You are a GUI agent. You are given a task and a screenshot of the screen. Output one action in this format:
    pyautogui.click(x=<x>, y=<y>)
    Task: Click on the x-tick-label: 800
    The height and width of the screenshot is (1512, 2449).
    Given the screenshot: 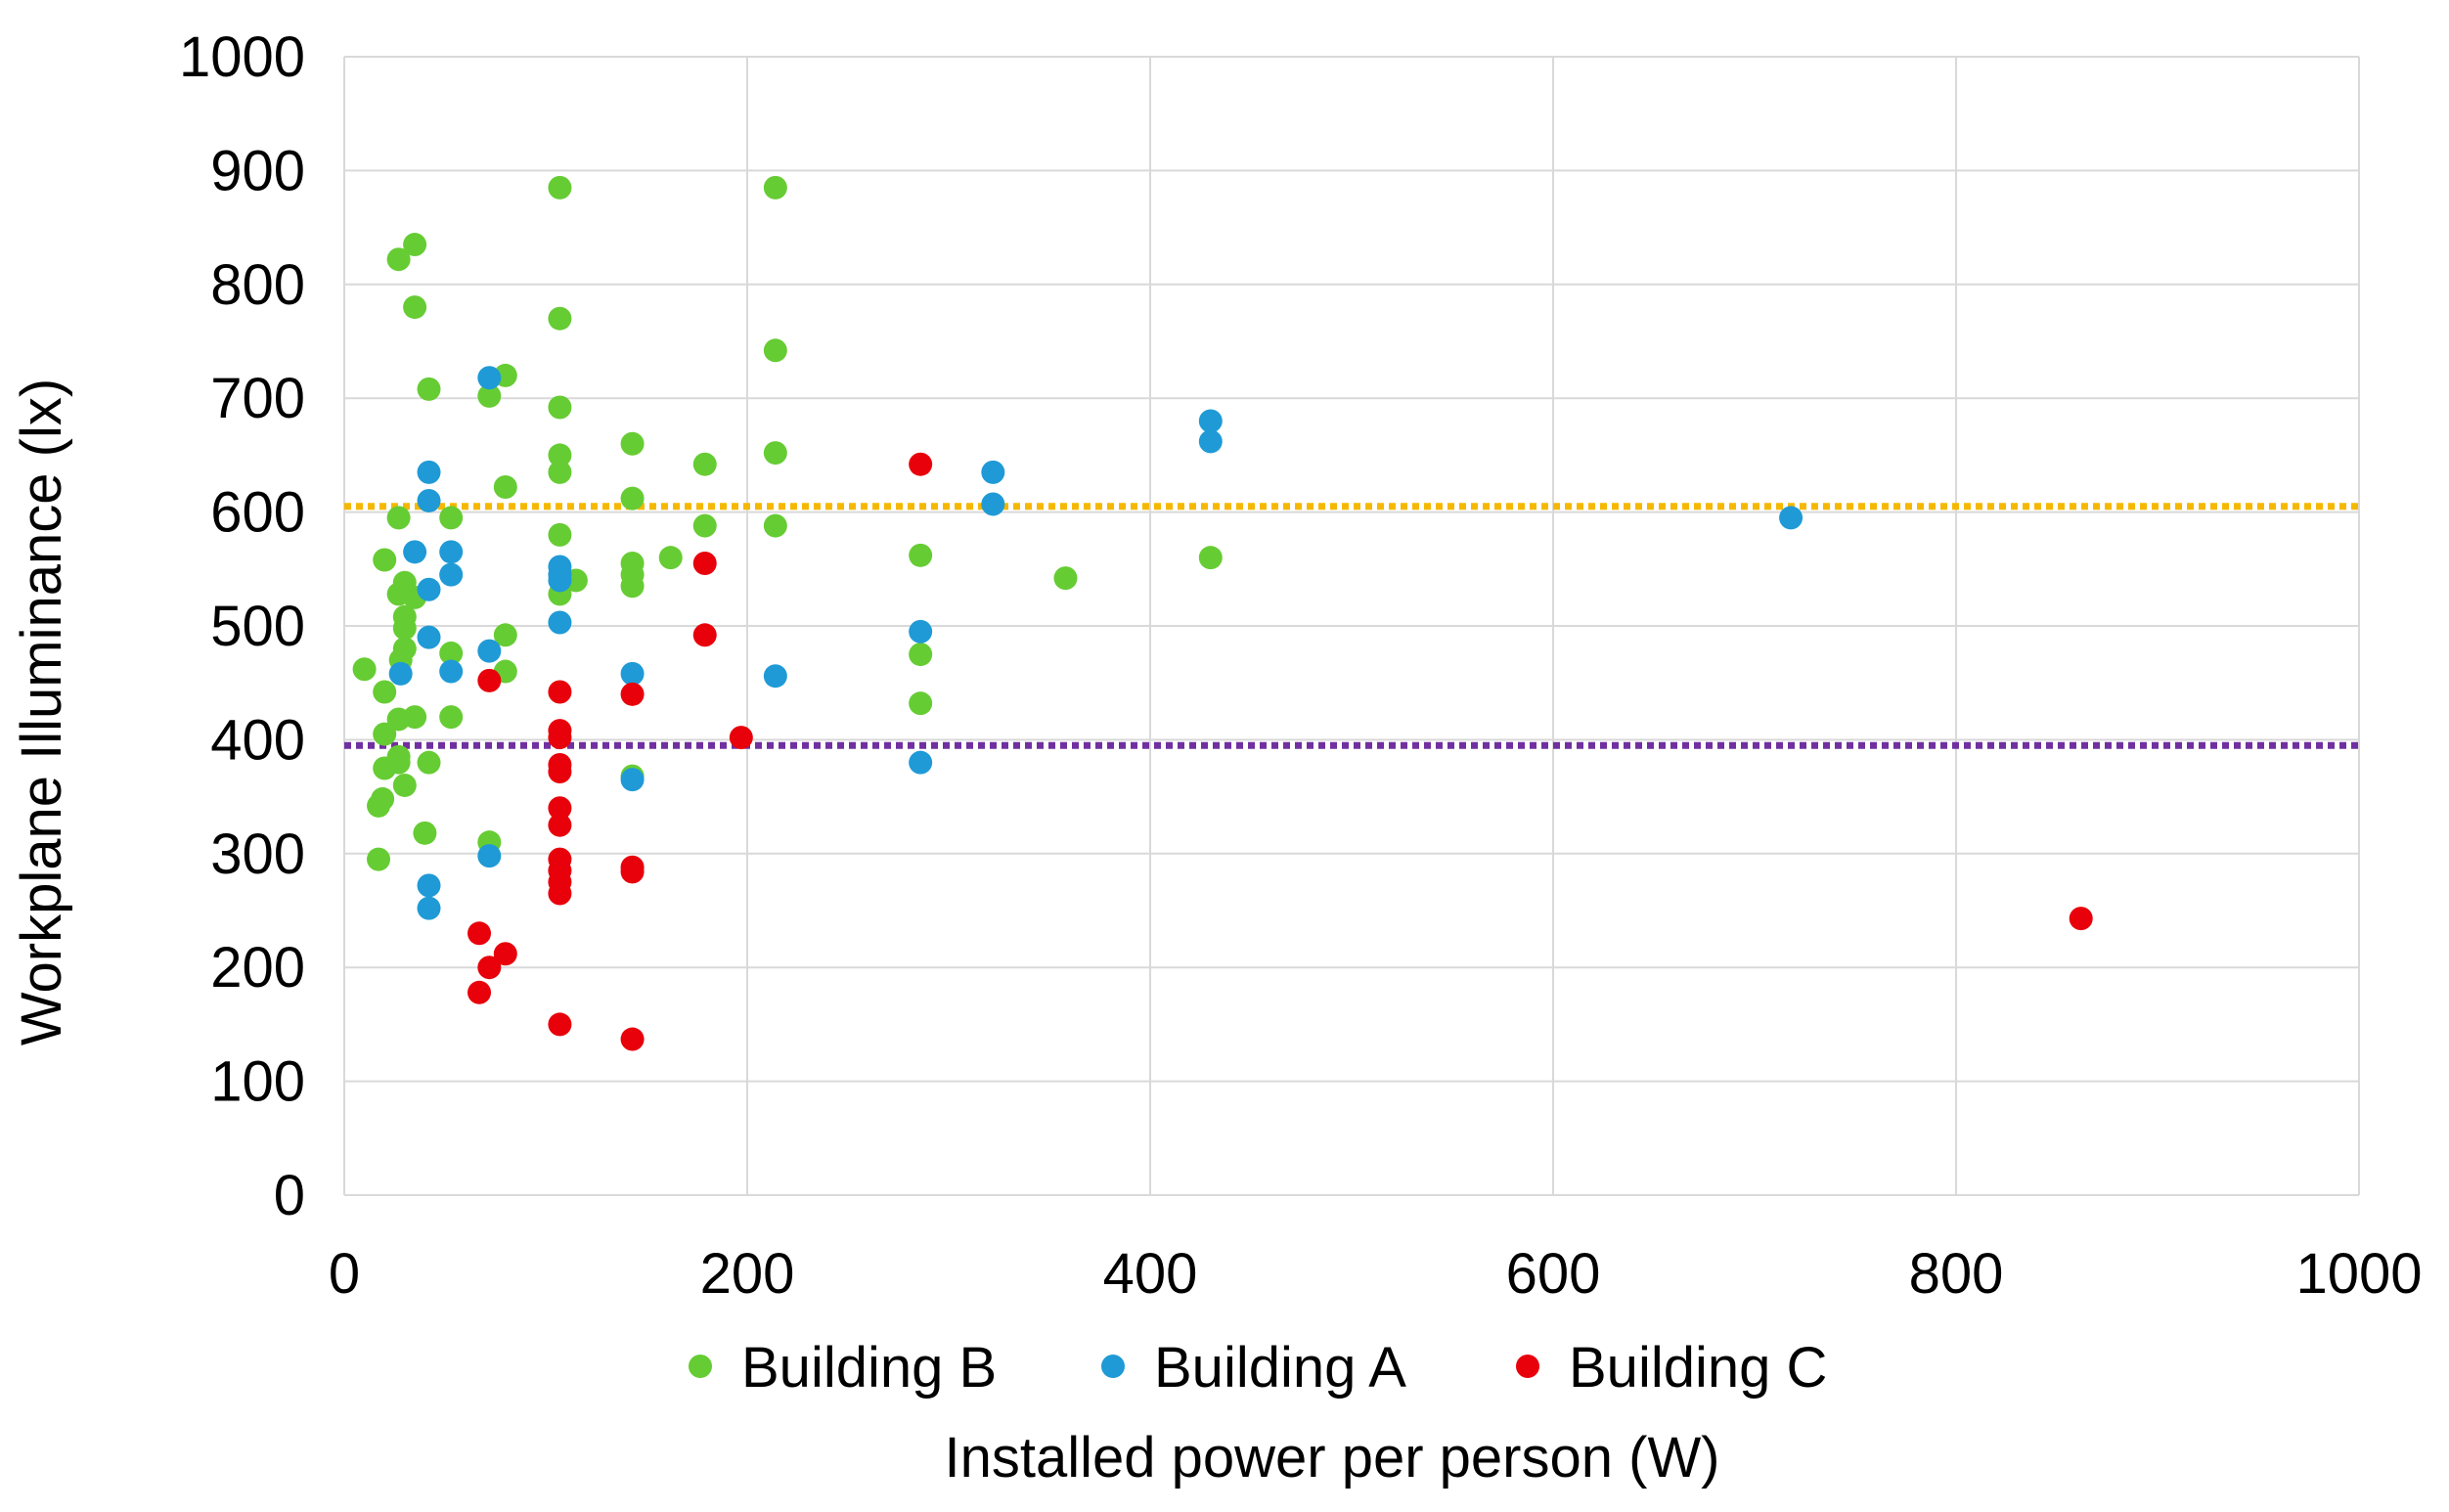 What is the action you would take?
    pyautogui.click(x=1956, y=1274)
    